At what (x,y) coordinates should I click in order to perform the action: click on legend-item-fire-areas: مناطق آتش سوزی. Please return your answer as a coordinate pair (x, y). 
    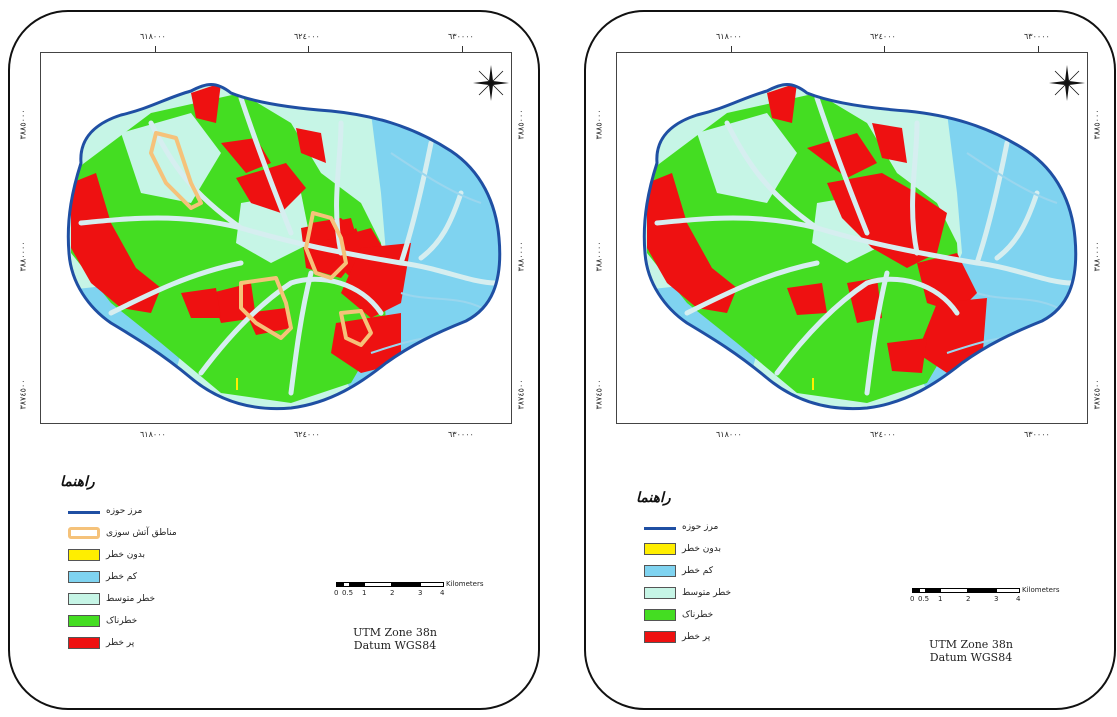
    Looking at the image, I should click on (122, 533).